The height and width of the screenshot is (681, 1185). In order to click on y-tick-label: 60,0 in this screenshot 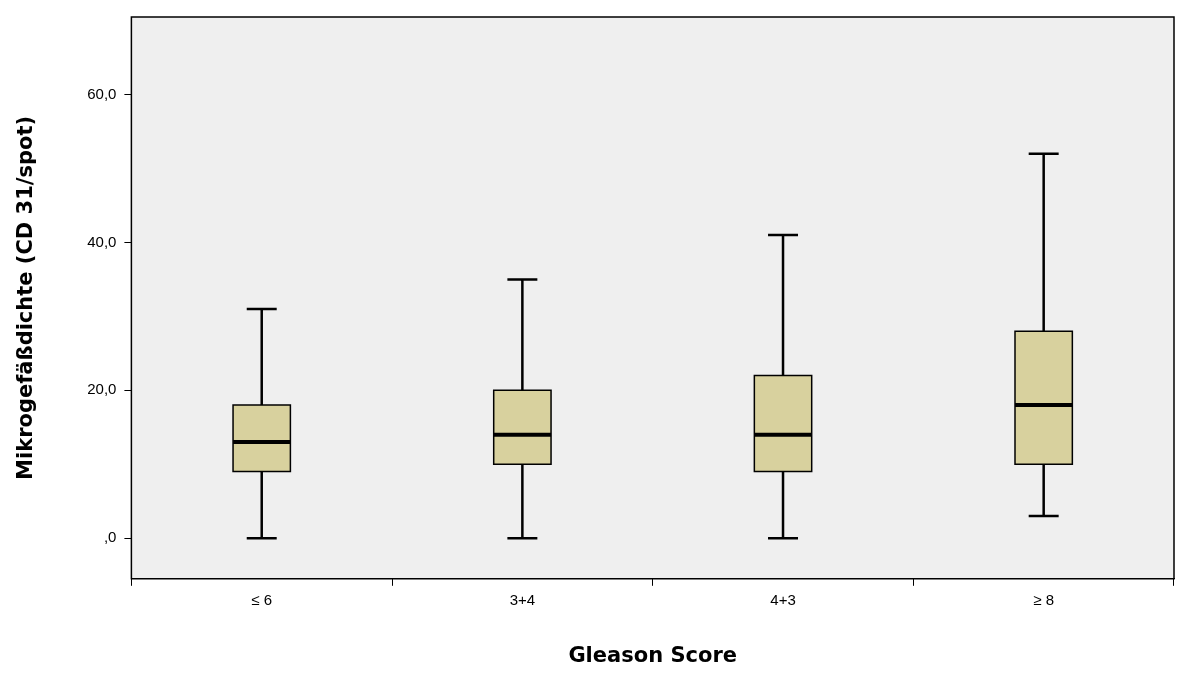, I will do `click(102, 93)`.